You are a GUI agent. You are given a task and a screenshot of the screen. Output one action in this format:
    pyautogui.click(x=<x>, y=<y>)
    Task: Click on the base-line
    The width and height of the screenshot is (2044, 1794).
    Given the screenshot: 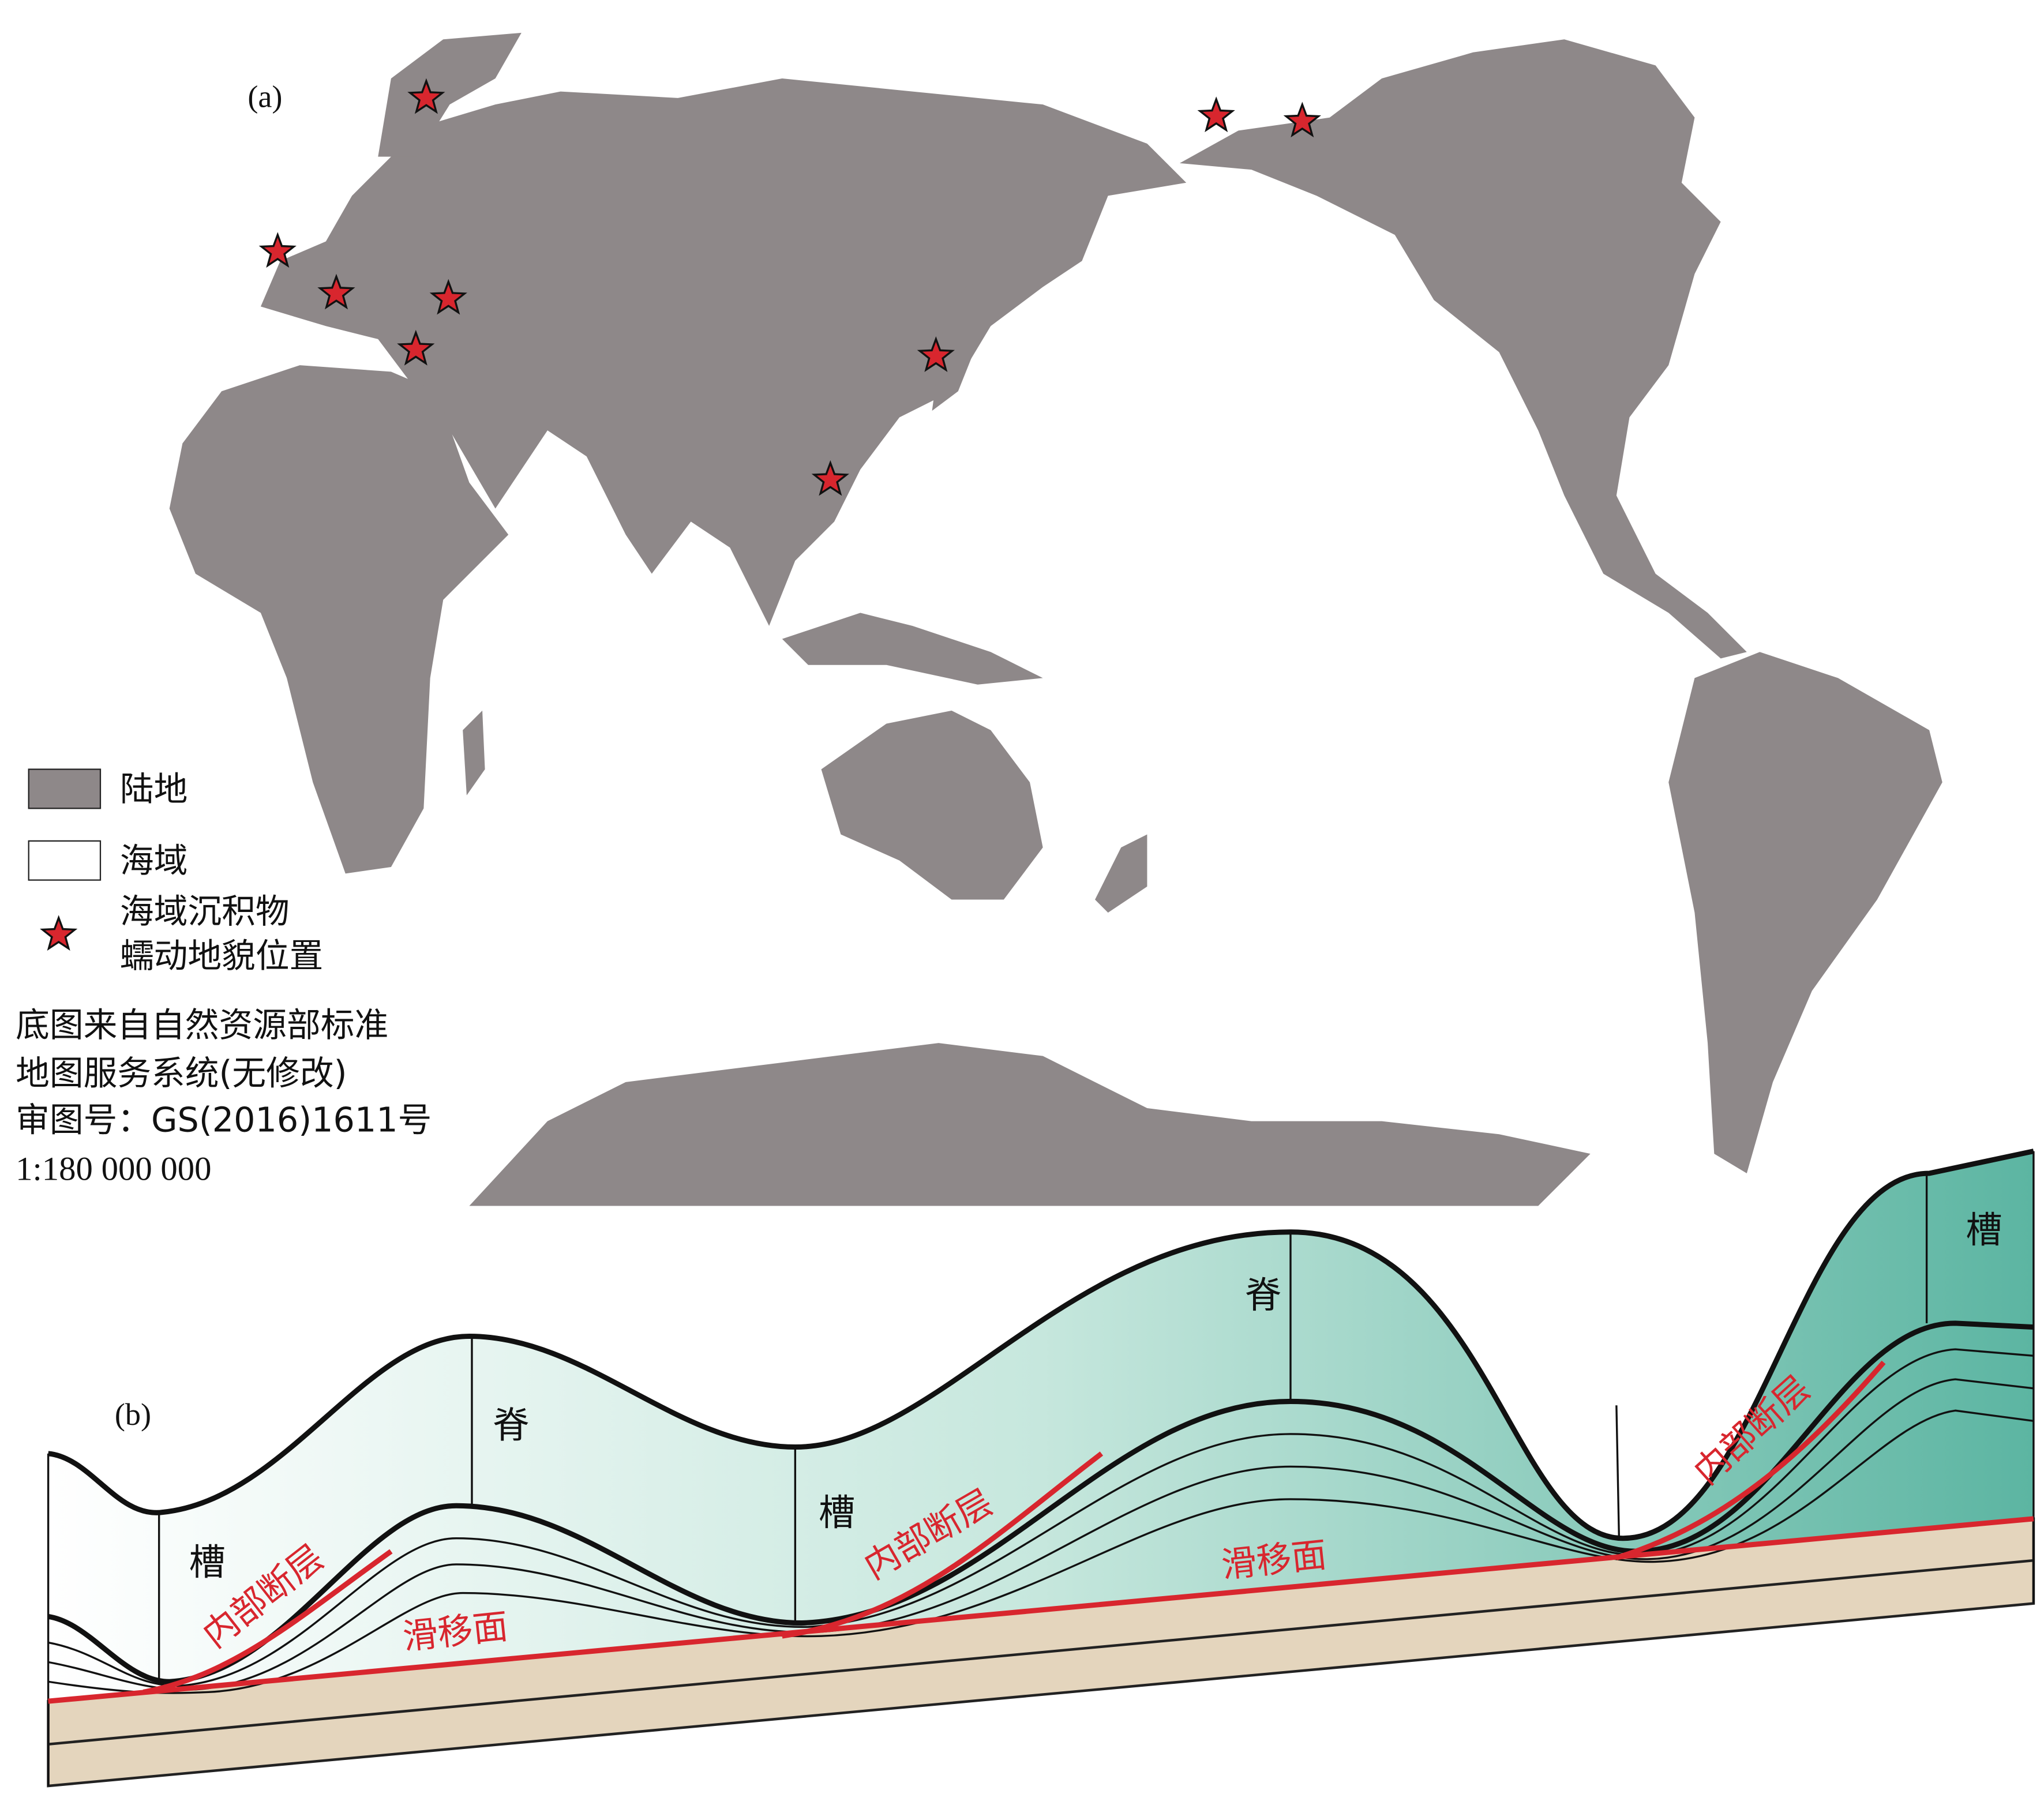 What is the action you would take?
    pyautogui.click(x=1041, y=1653)
    